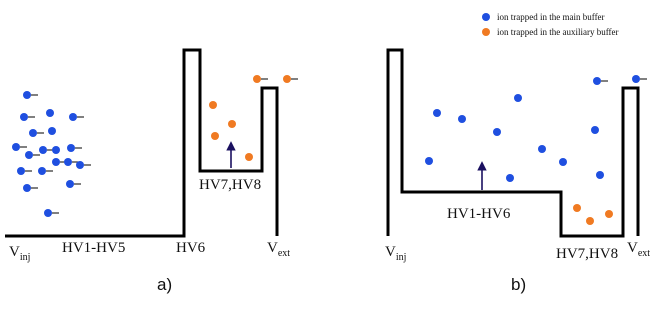  What do you see at coordinates (486, 32) in the screenshot?
I see `legend-aux-dot` at bounding box center [486, 32].